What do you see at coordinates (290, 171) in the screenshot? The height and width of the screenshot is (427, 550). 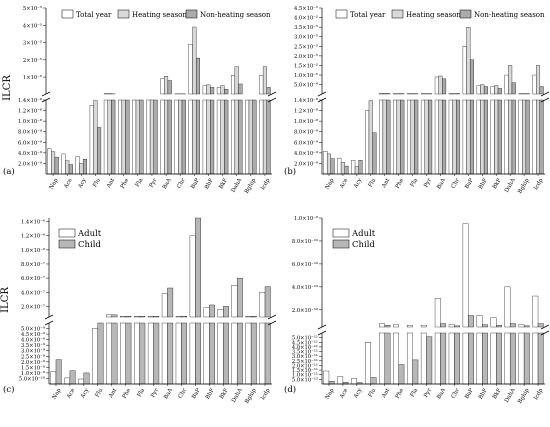 I see `panel-label: (b)` at bounding box center [290, 171].